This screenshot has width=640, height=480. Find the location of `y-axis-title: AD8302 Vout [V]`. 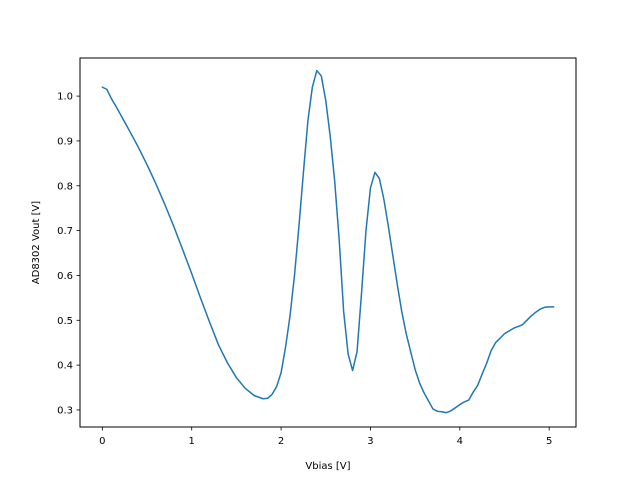

y-axis-title: AD8302 Vout [V] is located at coordinates (36, 243).